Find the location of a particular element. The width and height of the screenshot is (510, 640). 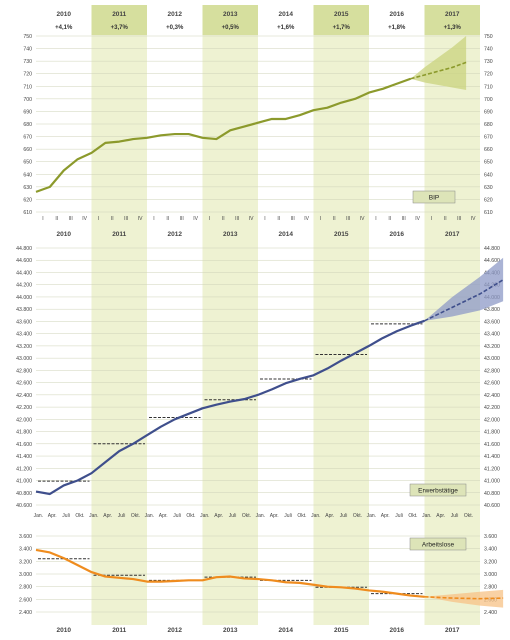

y-tick-right: 640 is located at coordinates (488, 175).